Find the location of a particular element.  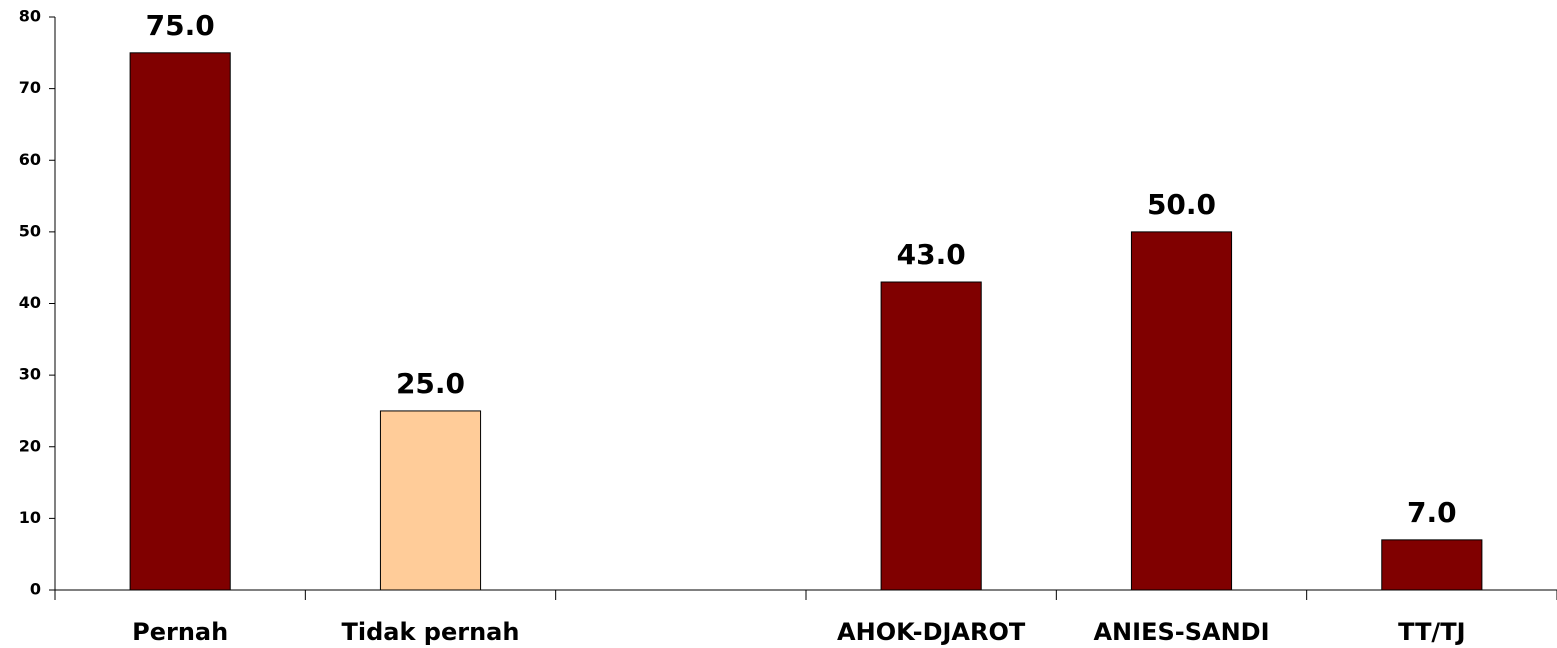

y-tick-label: 50 is located at coordinates (30, 230).